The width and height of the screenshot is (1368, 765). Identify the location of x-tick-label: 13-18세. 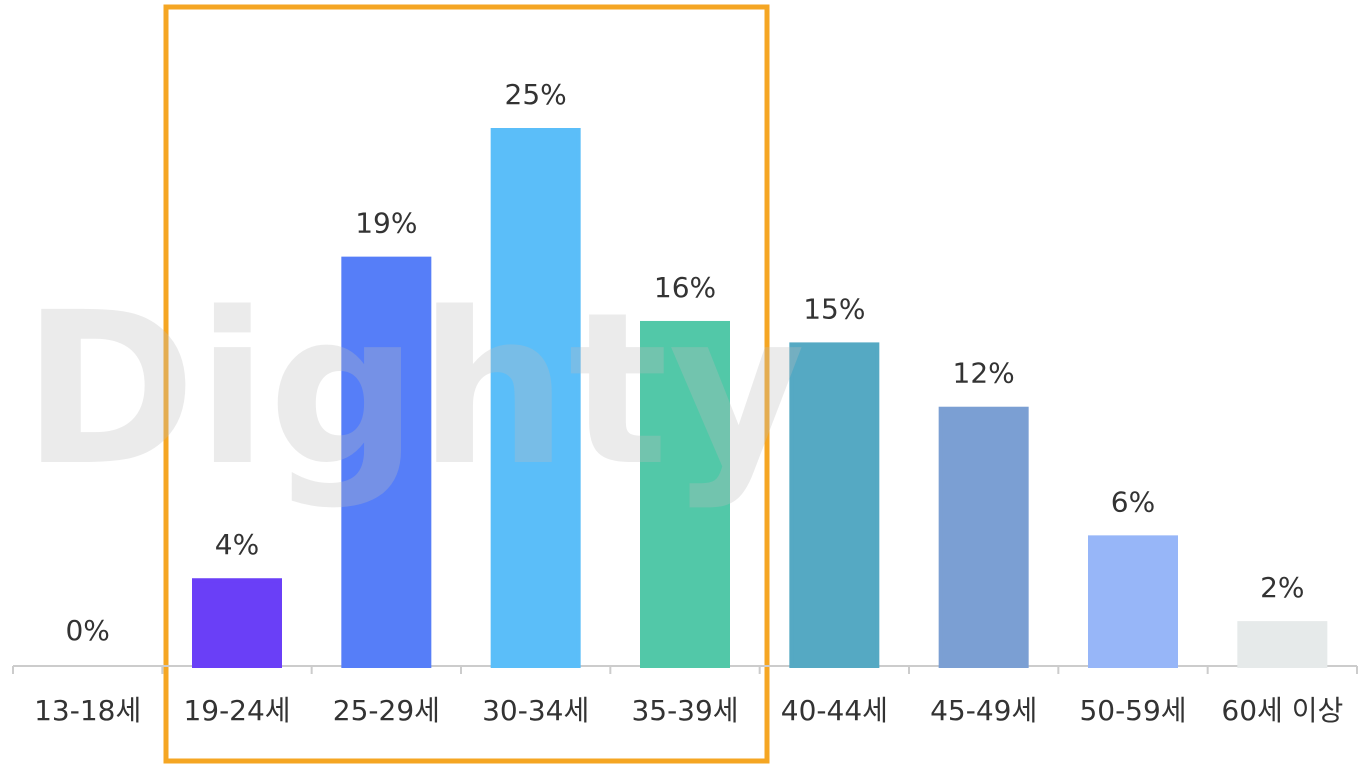
(87, 710).